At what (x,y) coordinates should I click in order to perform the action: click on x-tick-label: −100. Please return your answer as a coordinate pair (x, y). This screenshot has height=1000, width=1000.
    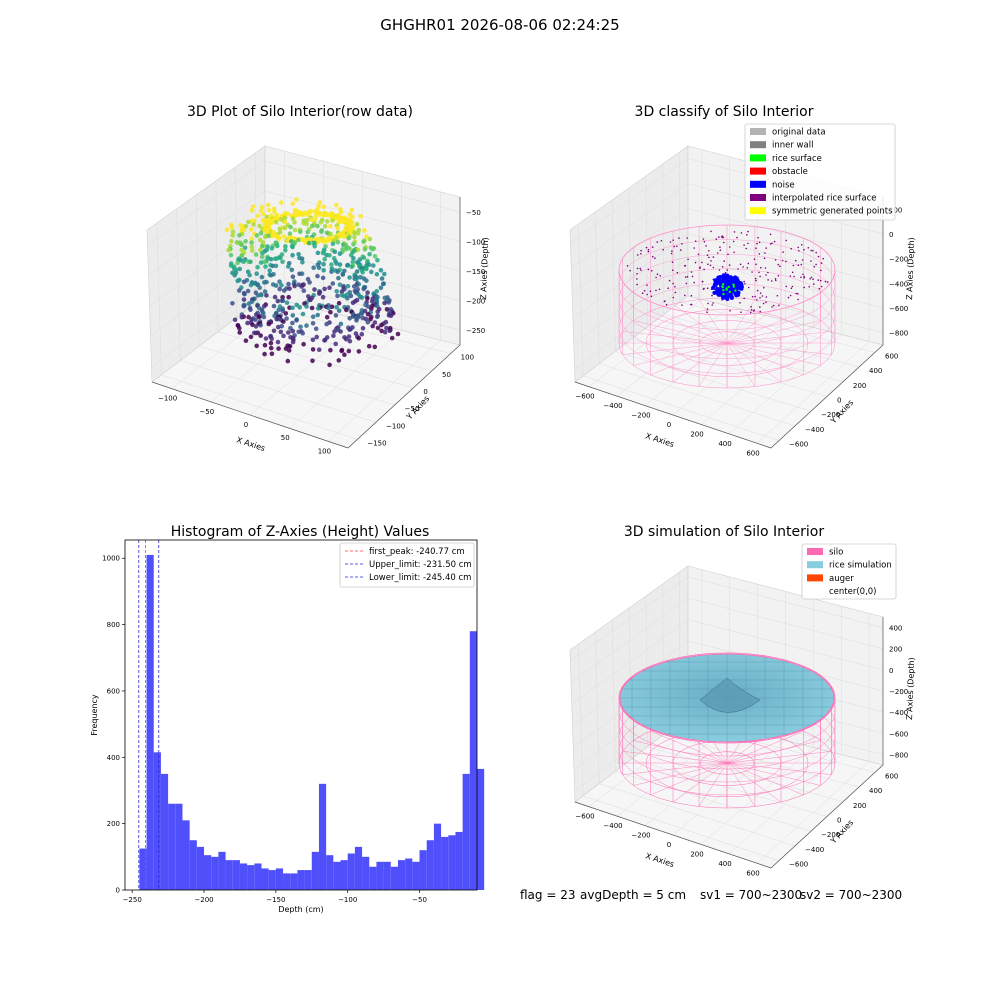
    Looking at the image, I should click on (167, 399).